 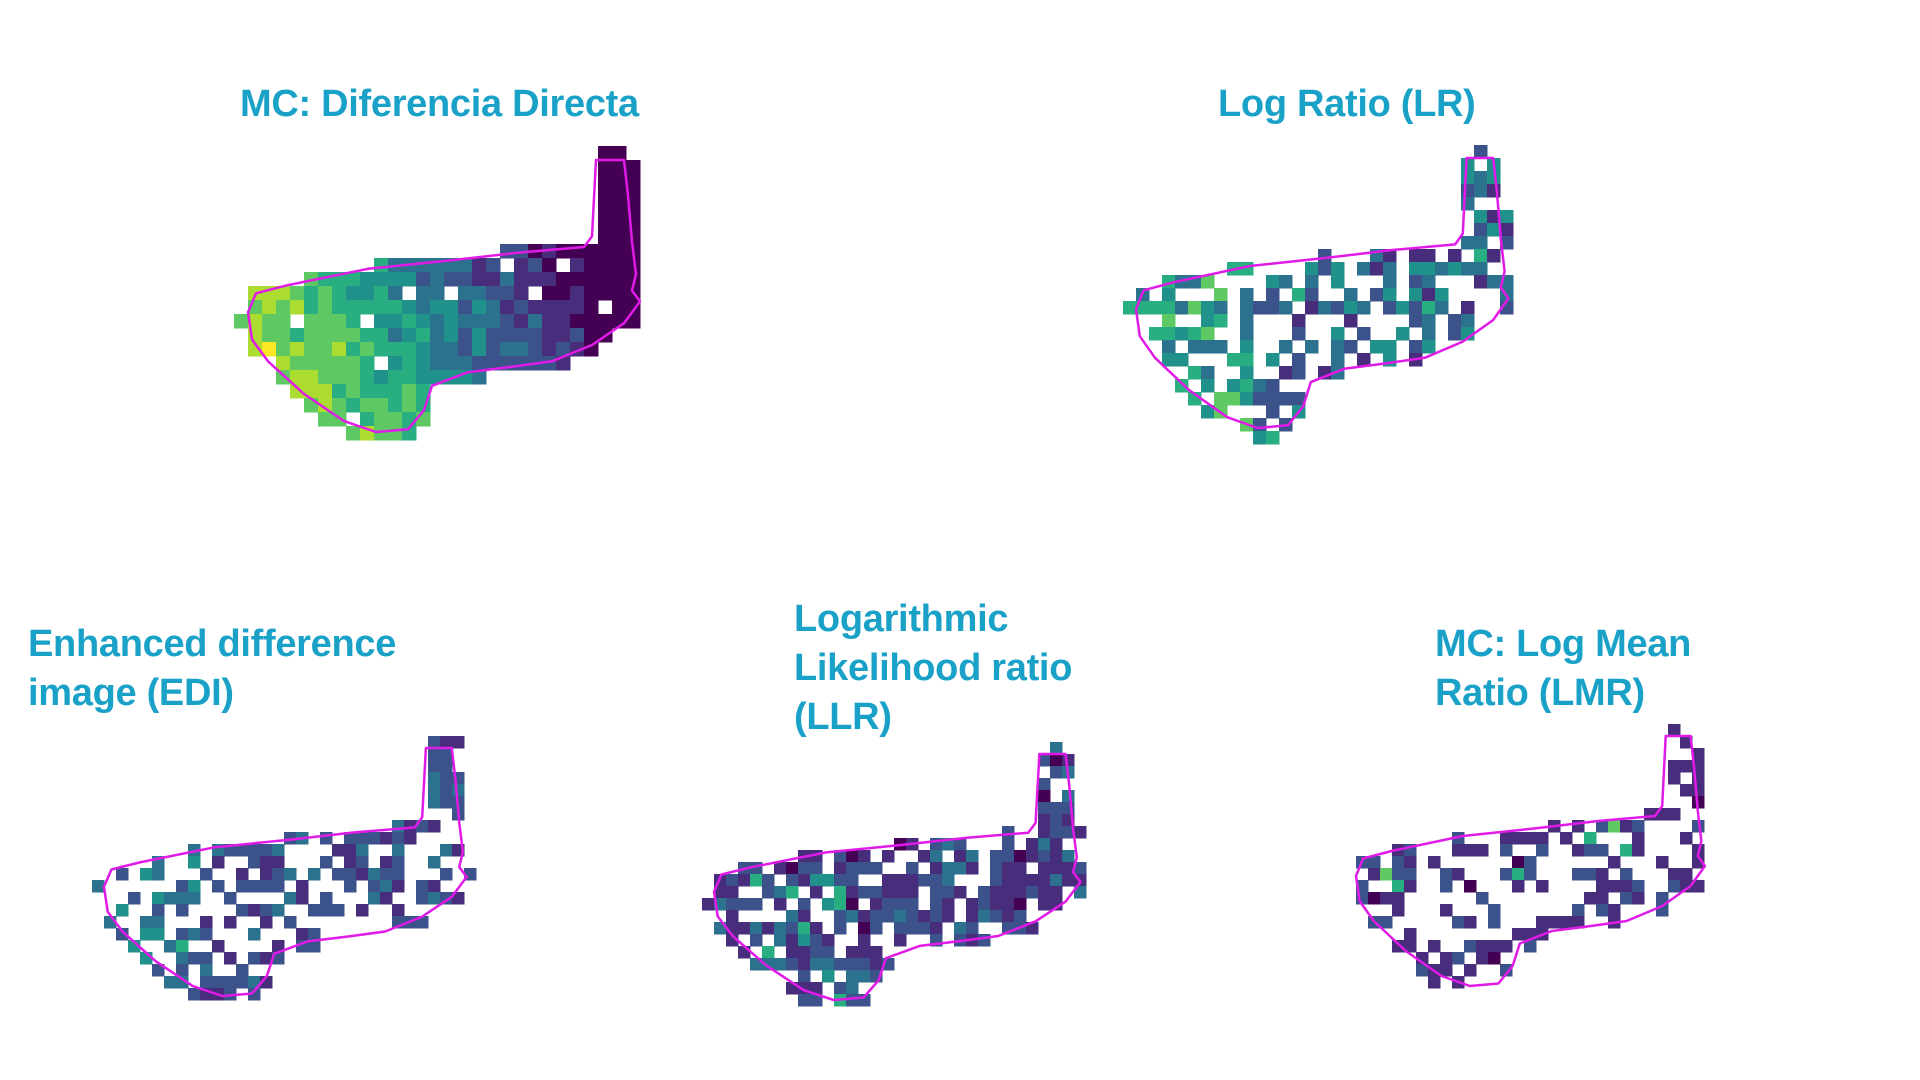 I want to click on panel-title-log-ratio: Log Ratio (LR), so click(x=1347, y=104).